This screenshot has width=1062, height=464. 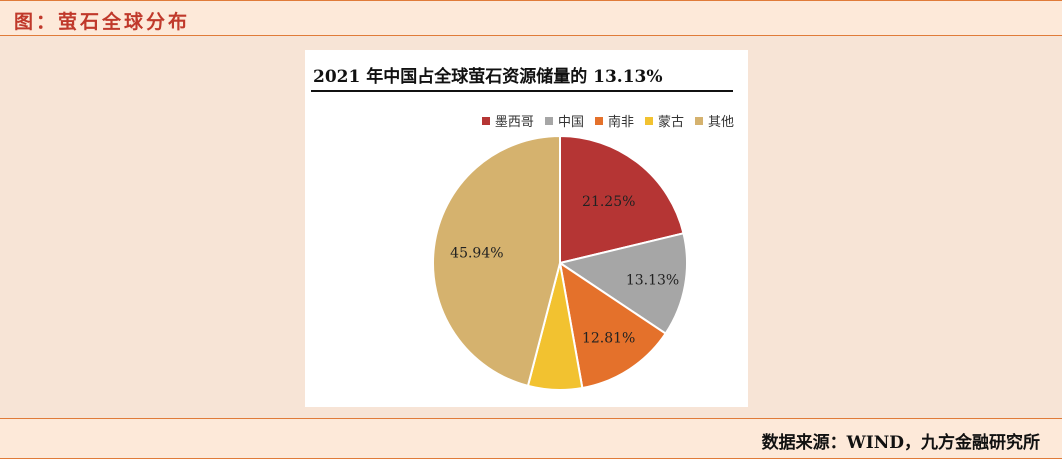 What do you see at coordinates (652, 281) in the screenshot?
I see `slice-data-label: 13.13%` at bounding box center [652, 281].